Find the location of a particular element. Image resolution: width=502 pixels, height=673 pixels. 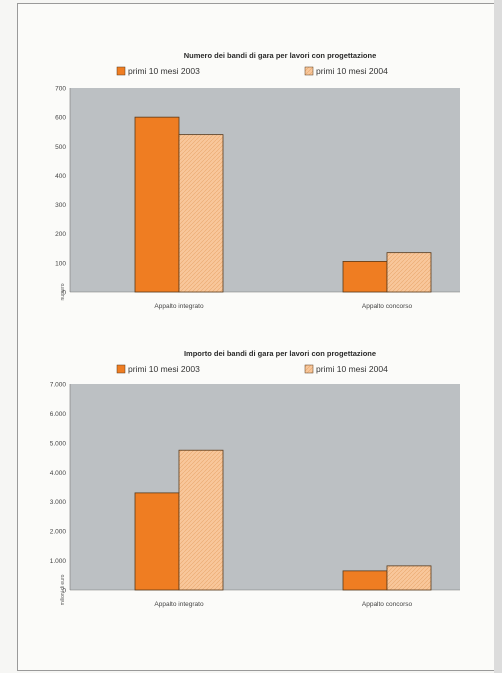

chart-2-y-axis-label: milioni di euro is located at coordinates (63, 589).